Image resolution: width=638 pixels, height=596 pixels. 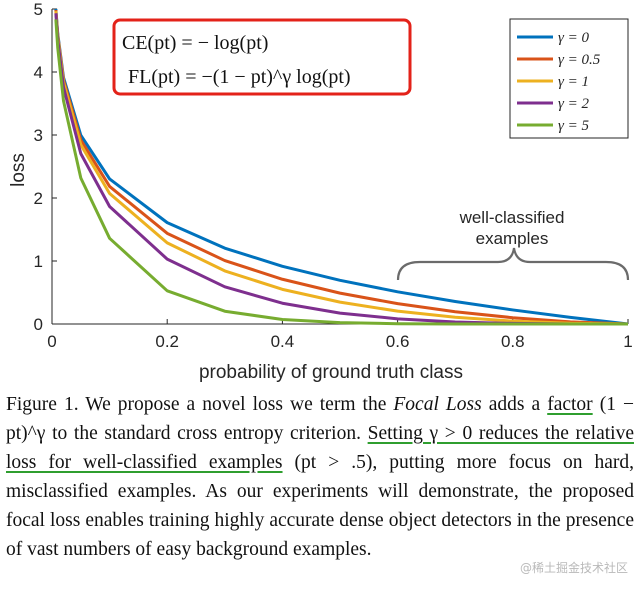 I want to click on caption-part3: to the standard cross entropy criterion., so click(x=206, y=433).